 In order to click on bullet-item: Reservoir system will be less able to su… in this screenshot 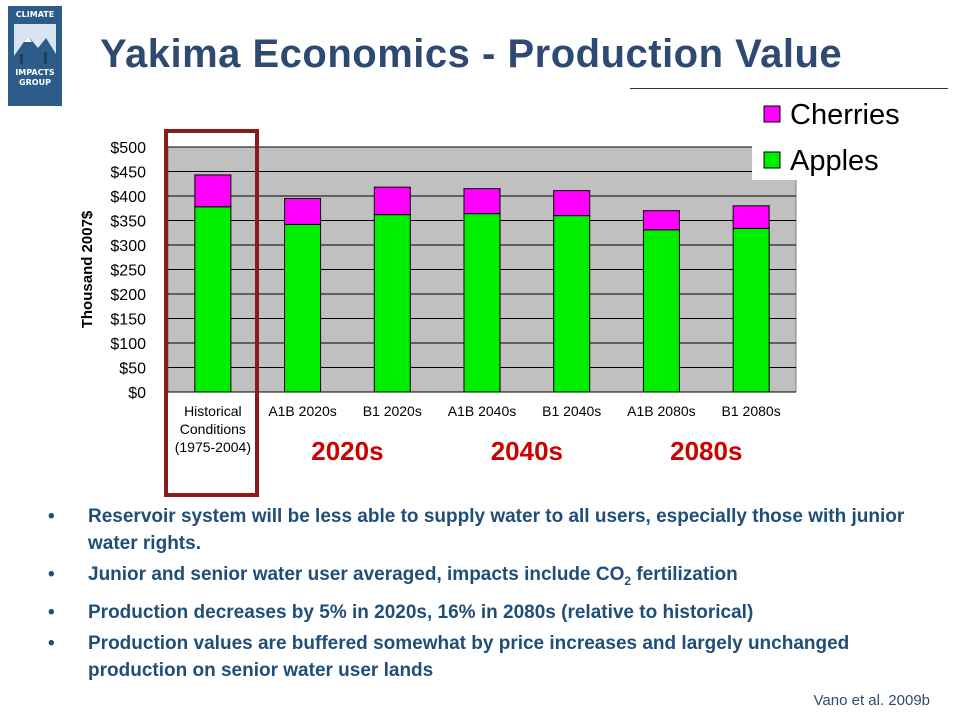, I will do `click(483, 530)`.